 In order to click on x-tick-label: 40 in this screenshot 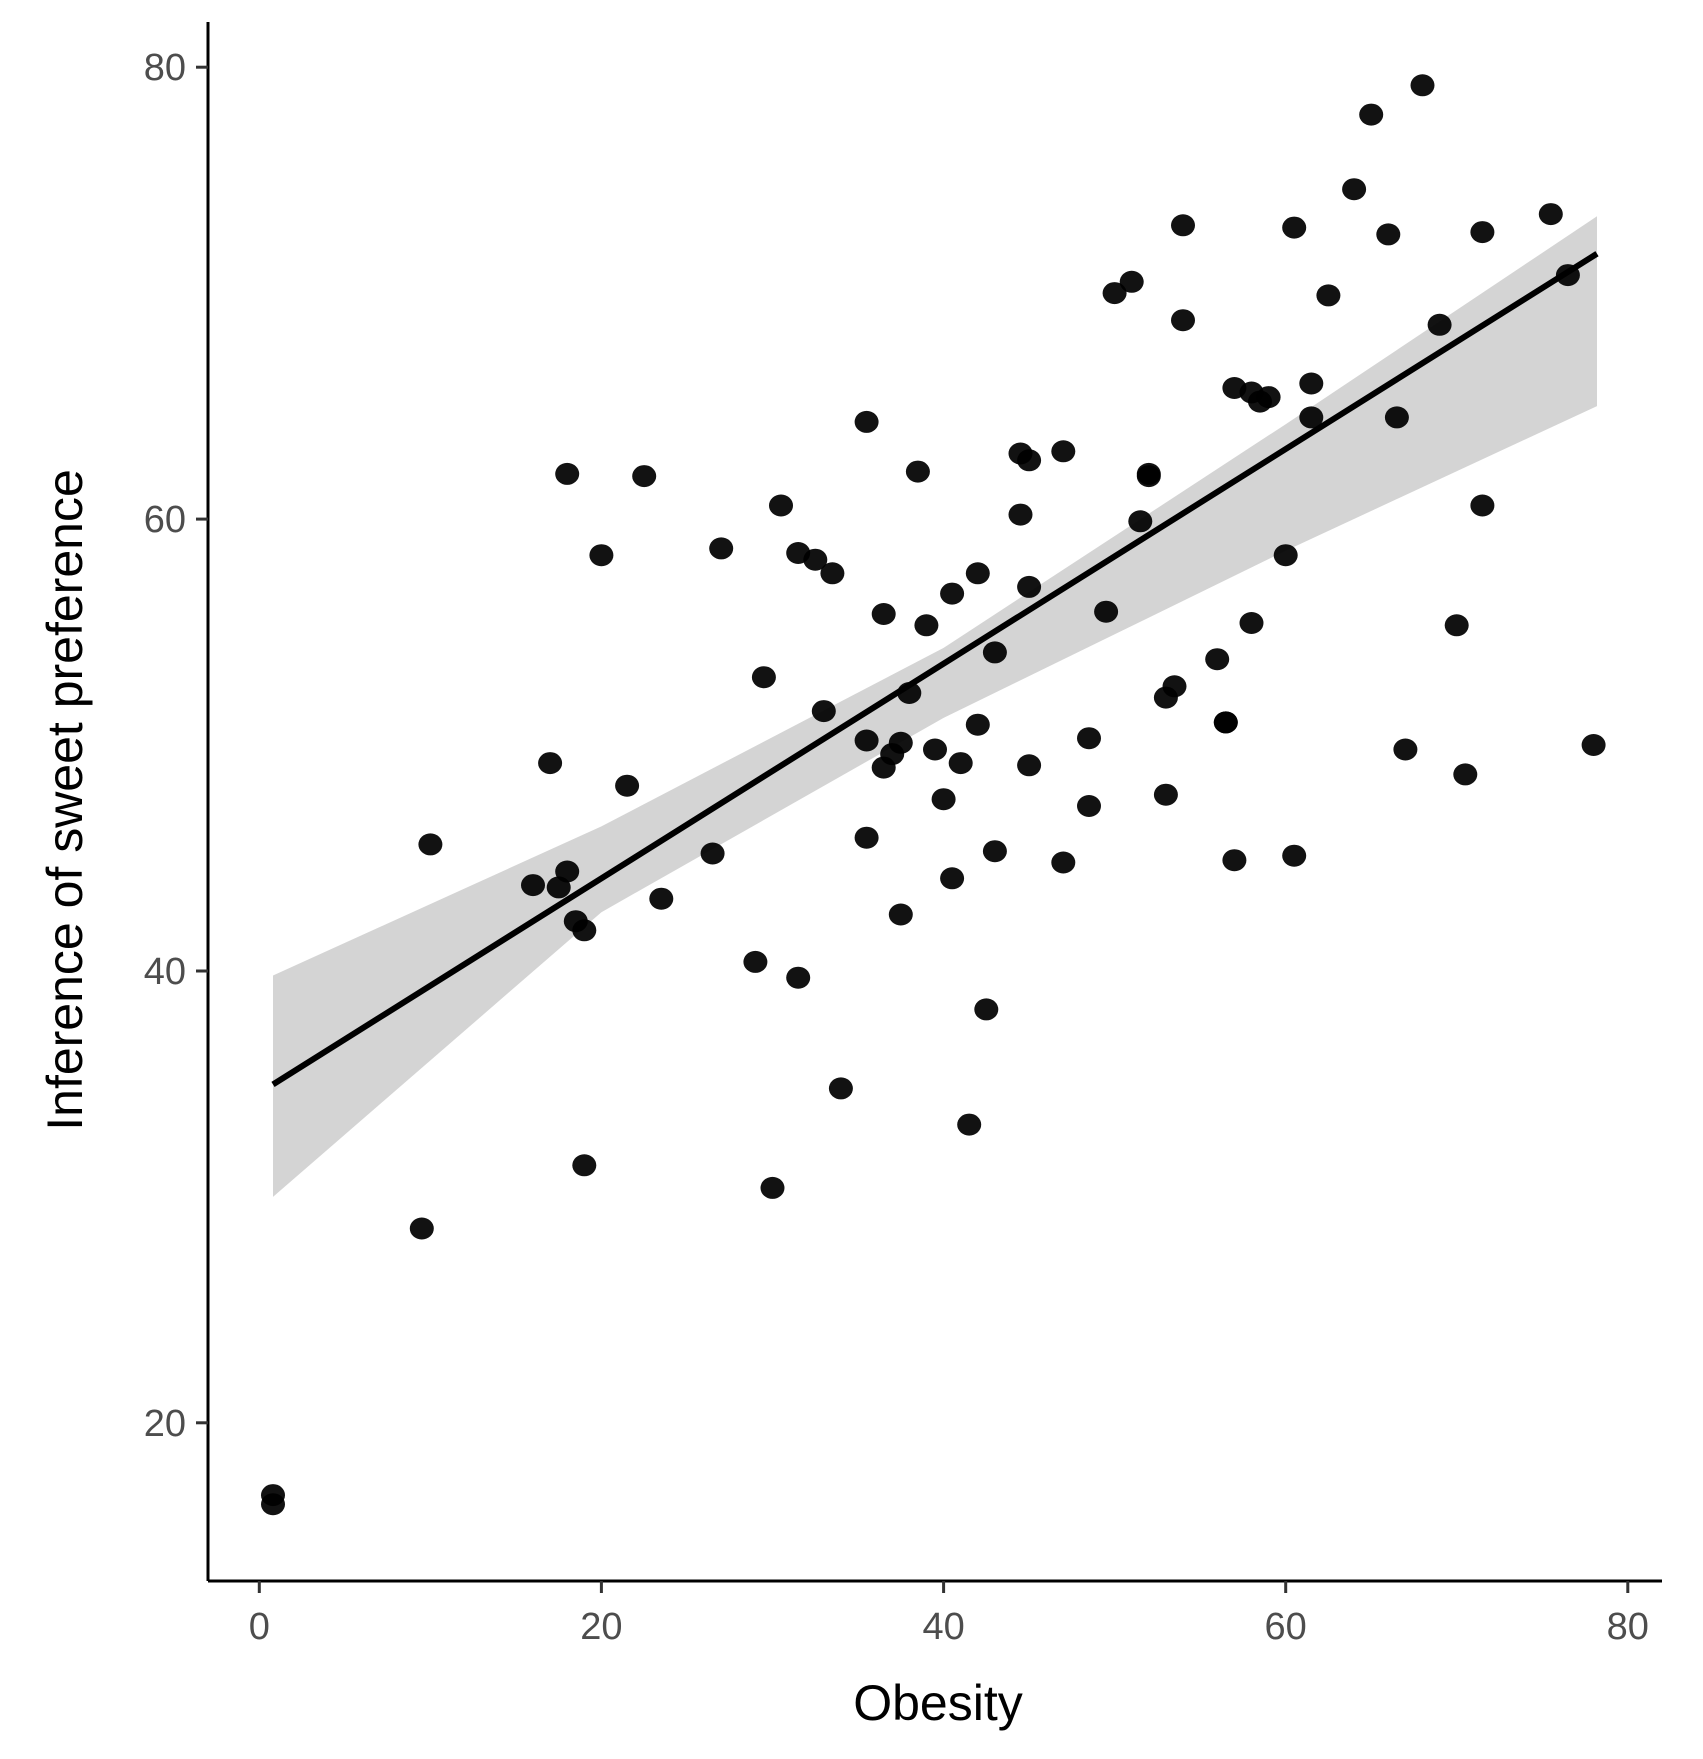, I will do `click(943, 1627)`.